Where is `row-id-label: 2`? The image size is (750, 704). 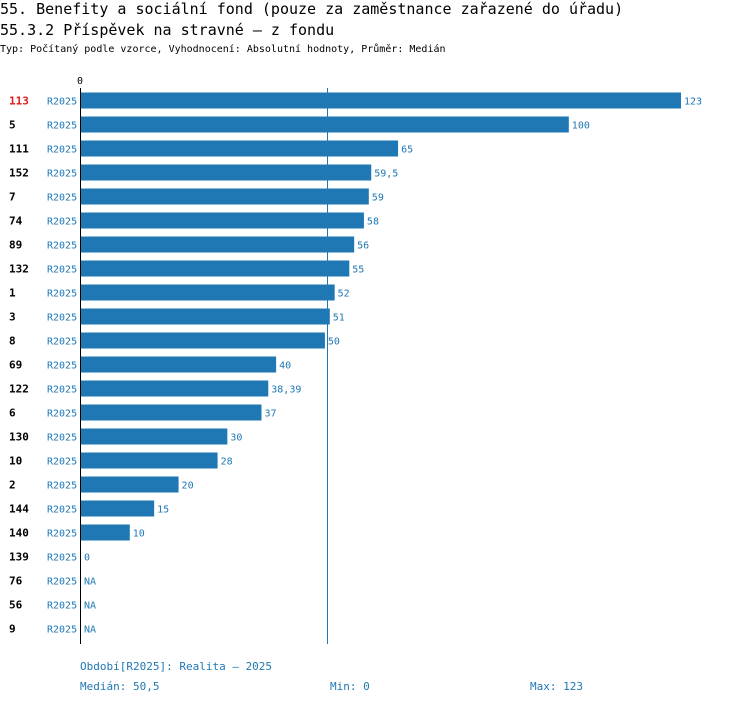
row-id-label: 2 is located at coordinates (12, 485).